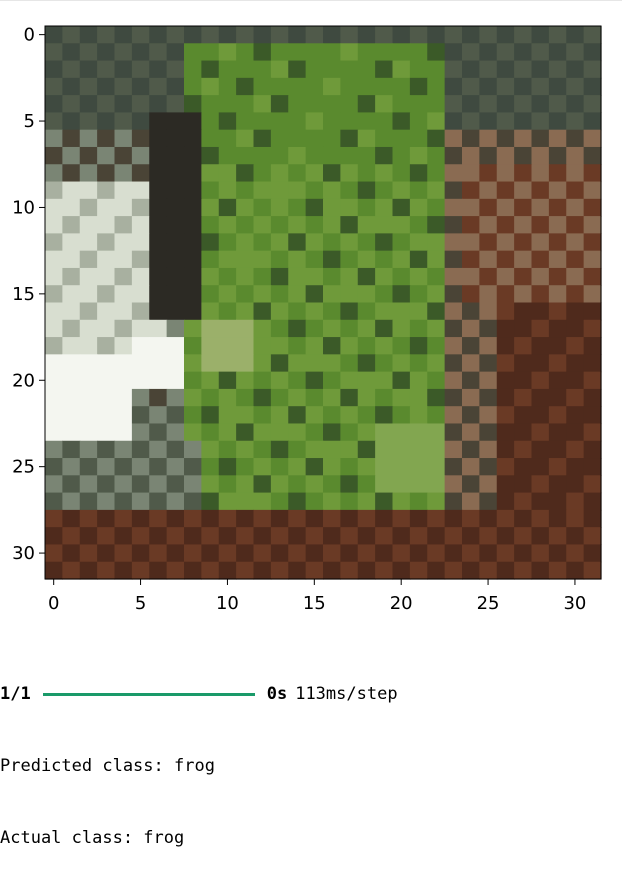  Describe the element at coordinates (401, 603) in the screenshot. I see `x-tick-label: 20` at that location.